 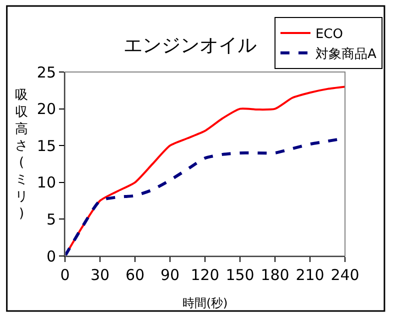 I want to click on y-tick-label: 5, so click(x=51, y=219).